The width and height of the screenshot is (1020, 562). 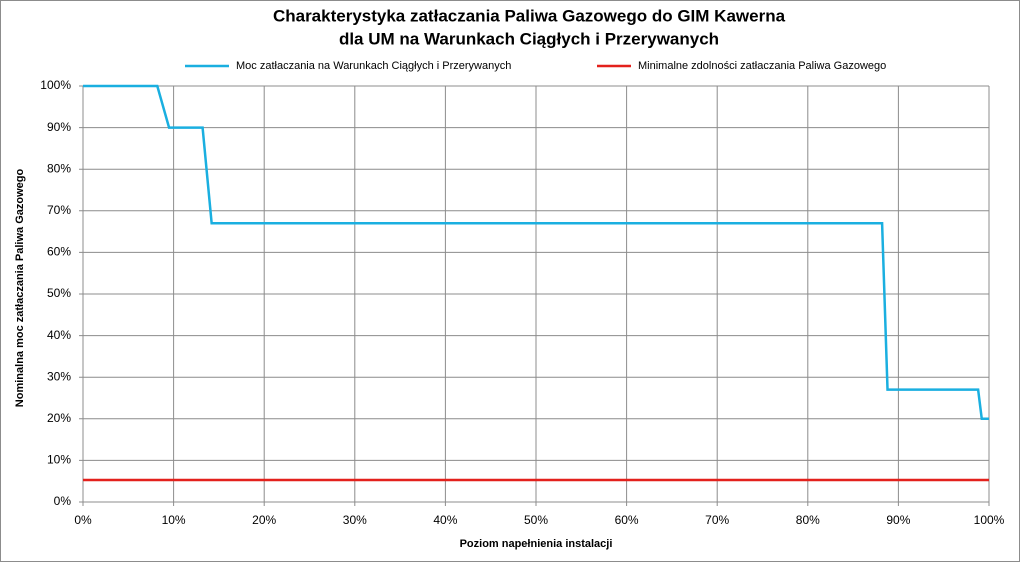 What do you see at coordinates (445, 520) in the screenshot?
I see `x-tick-label: 40%` at bounding box center [445, 520].